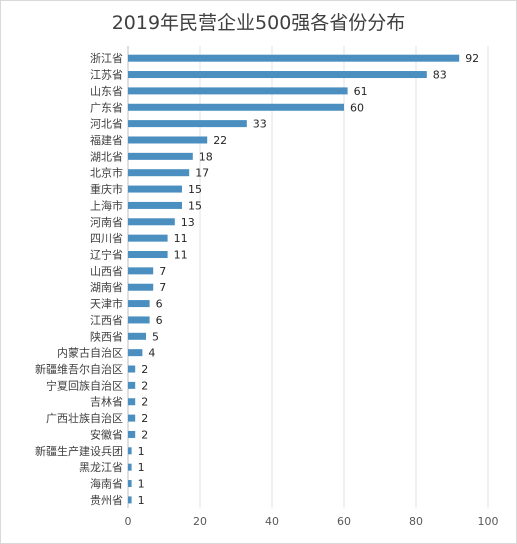 This screenshot has width=517, height=544. What do you see at coordinates (106, 434) in the screenshot?
I see `category-label: 安徽省` at bounding box center [106, 434].